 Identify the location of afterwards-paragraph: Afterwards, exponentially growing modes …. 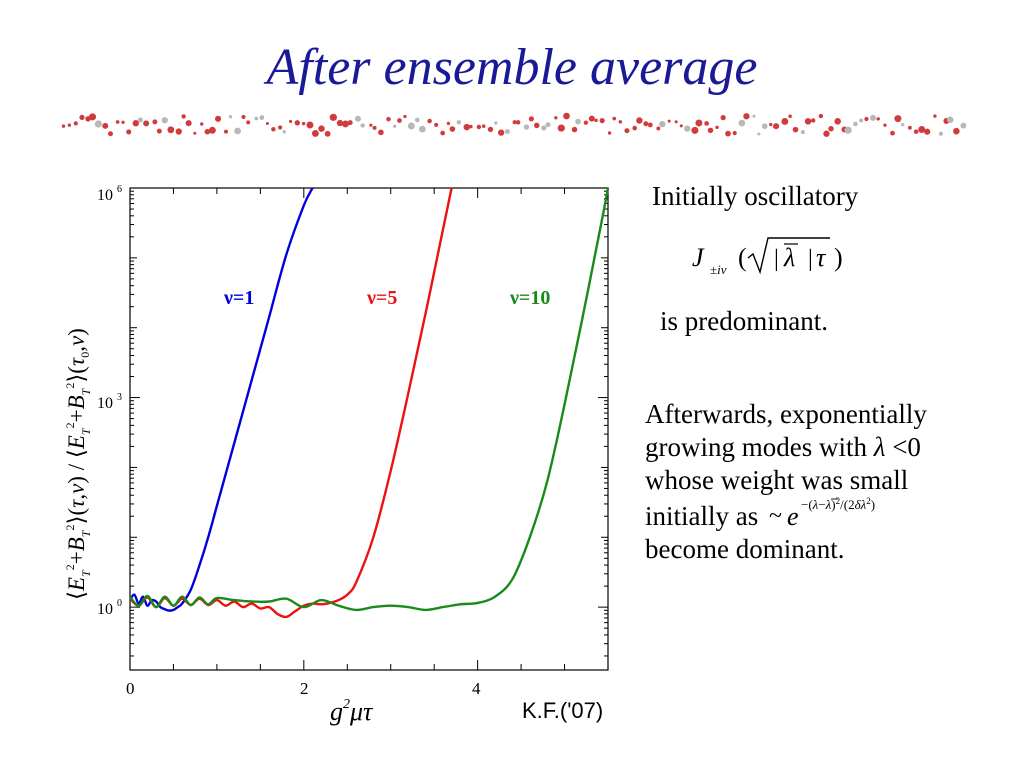
(830, 482).